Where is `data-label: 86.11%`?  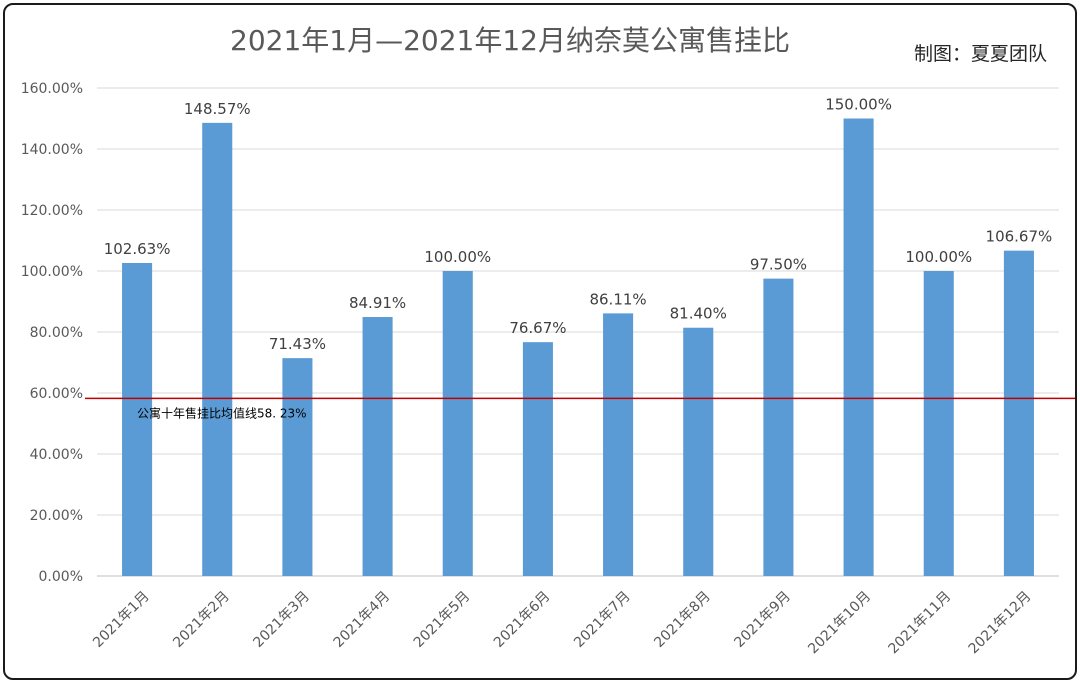 data-label: 86.11% is located at coordinates (617, 299).